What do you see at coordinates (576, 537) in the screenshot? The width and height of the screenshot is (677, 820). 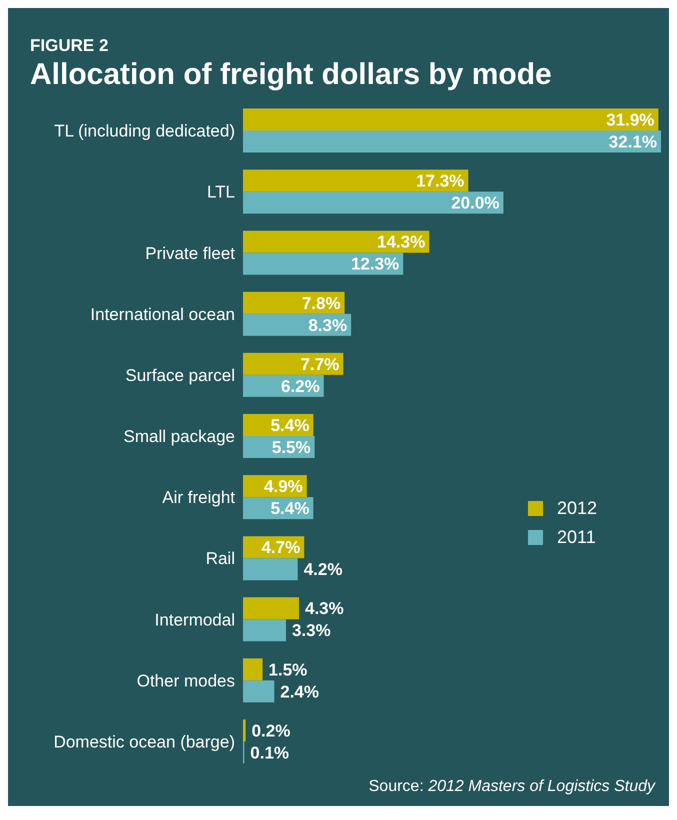 I see `legend-label: 2011` at bounding box center [576, 537].